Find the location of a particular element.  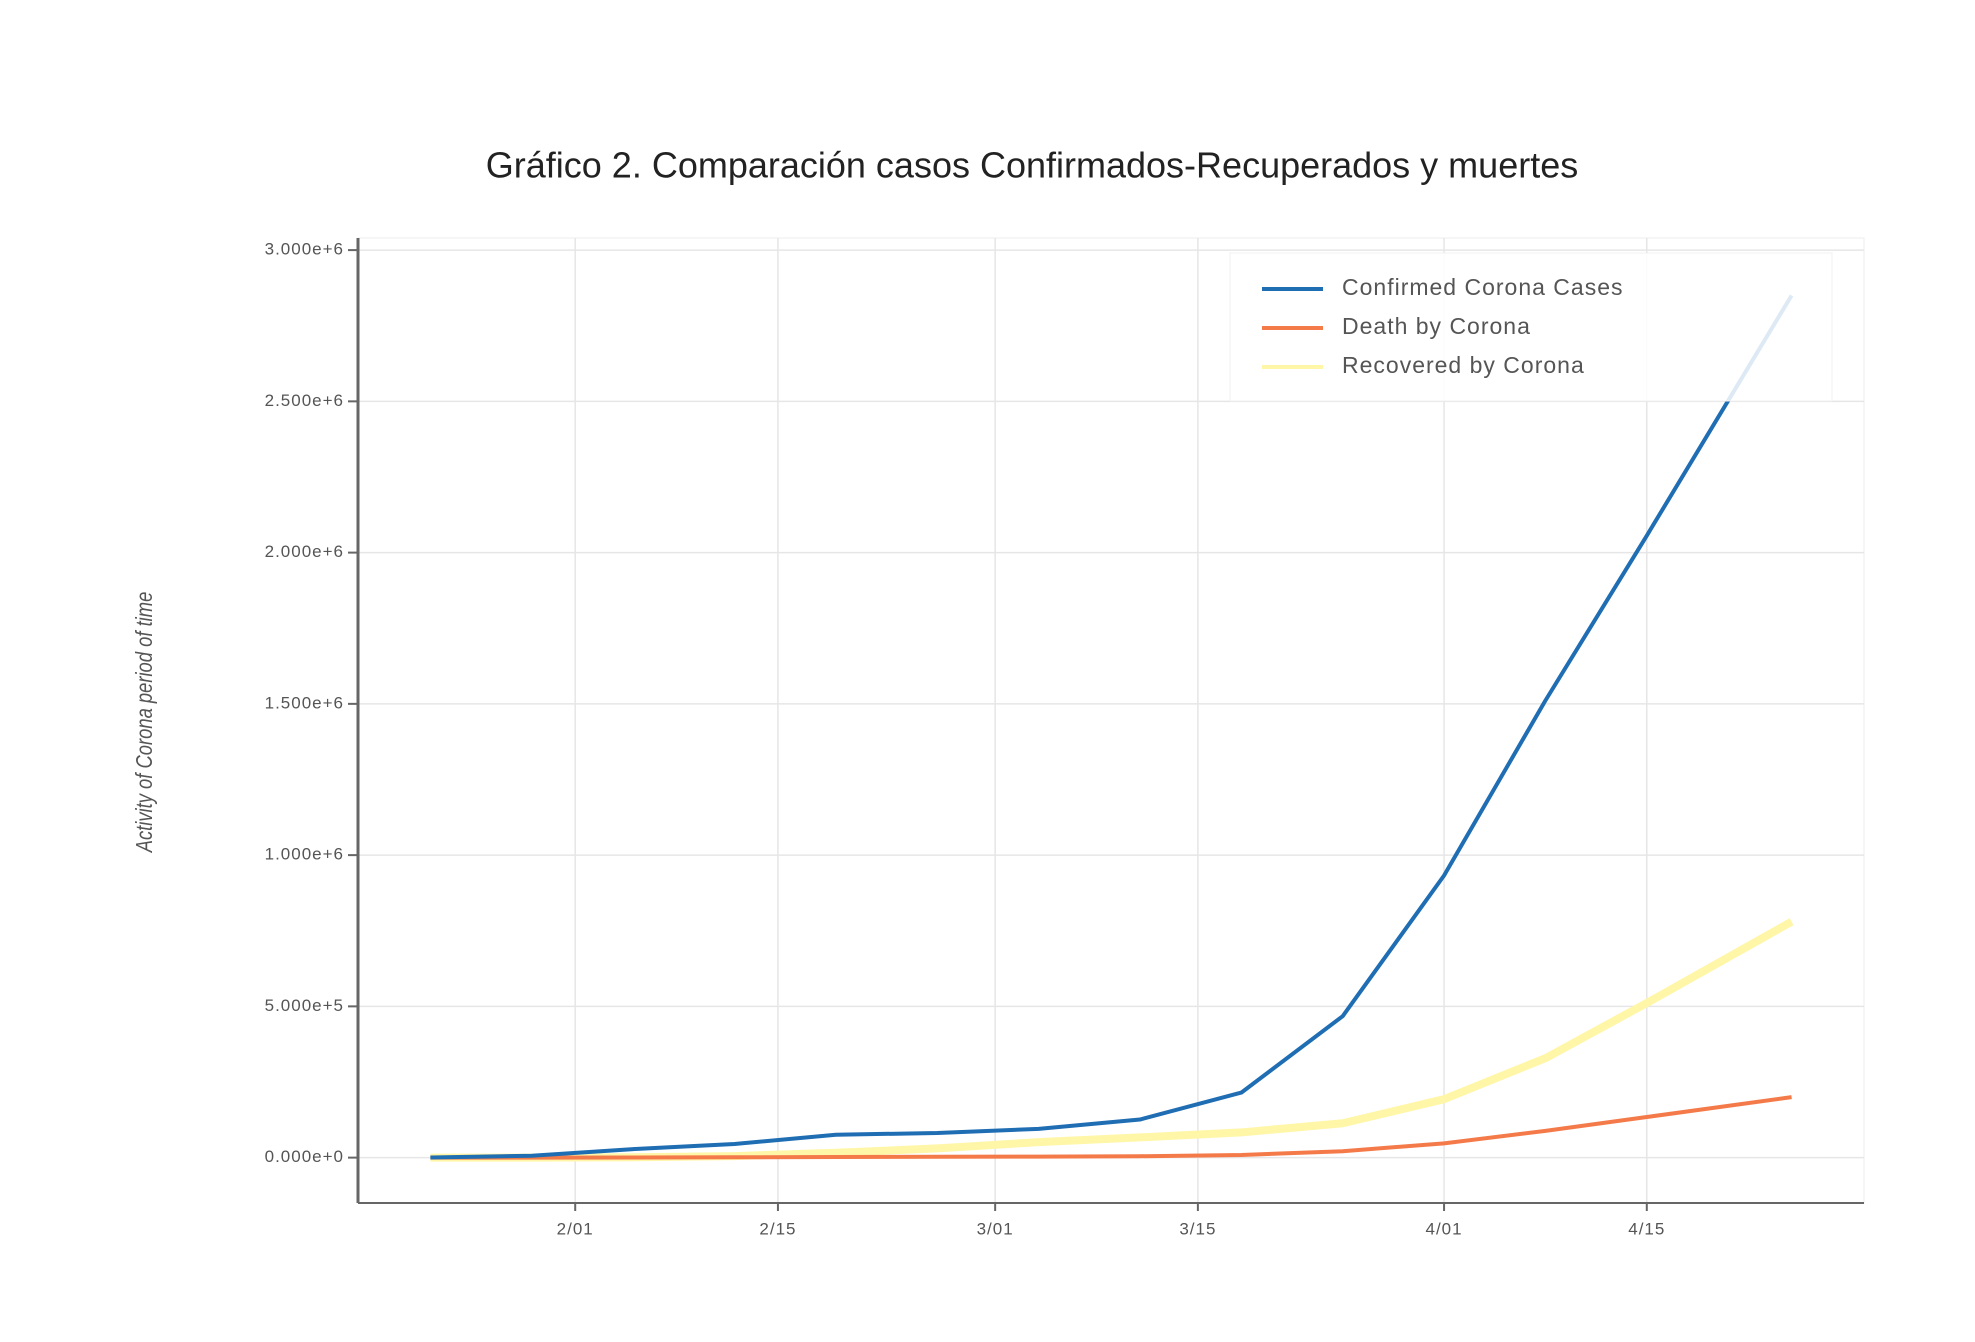

x-tick-label: 3/15 is located at coordinates (1197, 1228).